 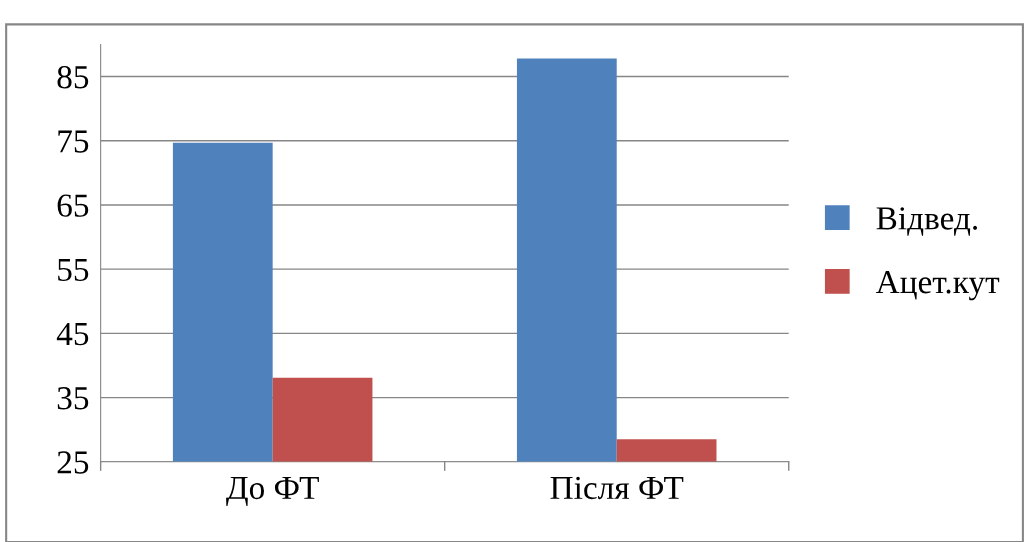 I want to click on x-tick-label: Після ФТ, so click(x=617, y=488).